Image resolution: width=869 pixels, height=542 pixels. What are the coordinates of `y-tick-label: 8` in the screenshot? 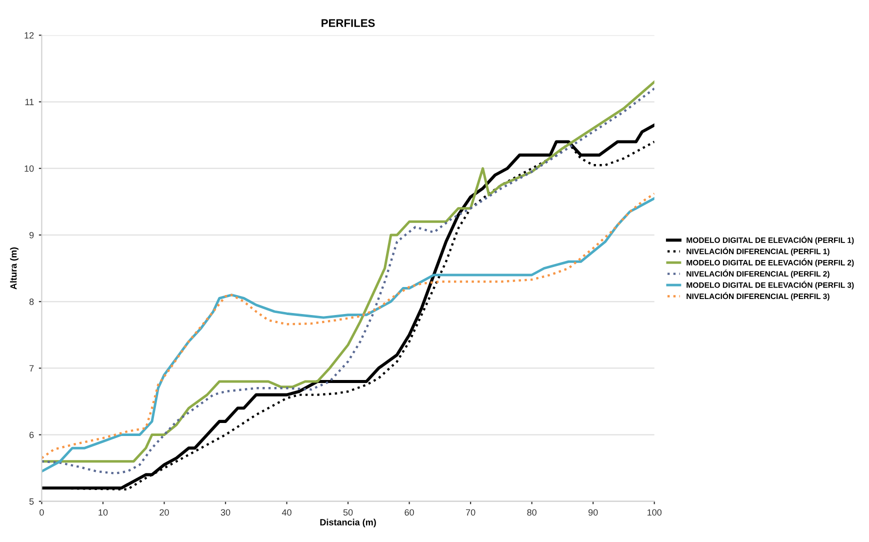 It's located at (31, 301).